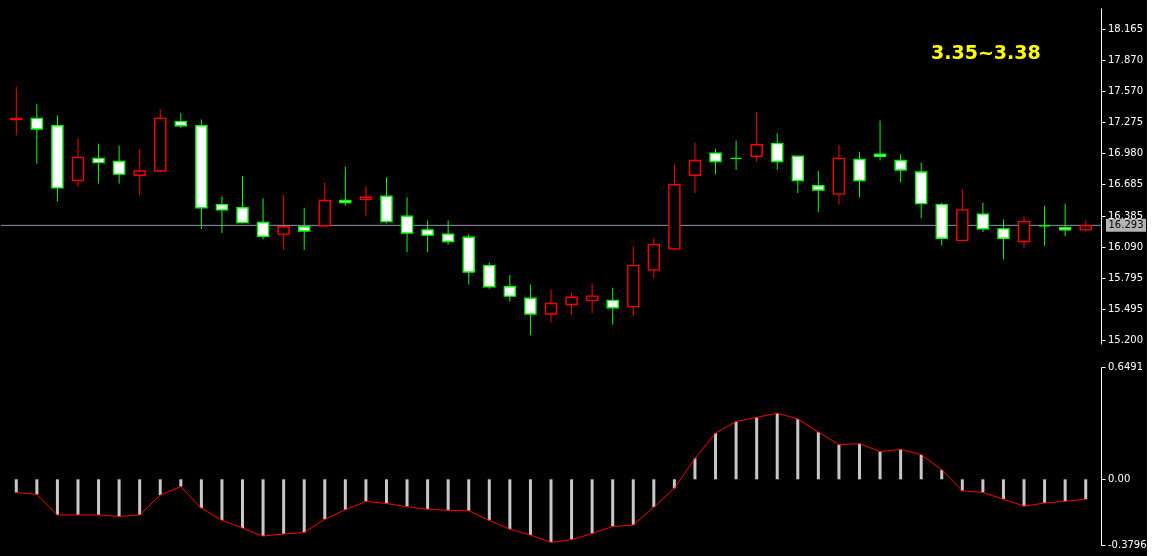 The width and height of the screenshot is (1167, 556). I want to click on y-tick-label: 16.685, so click(1125, 184).